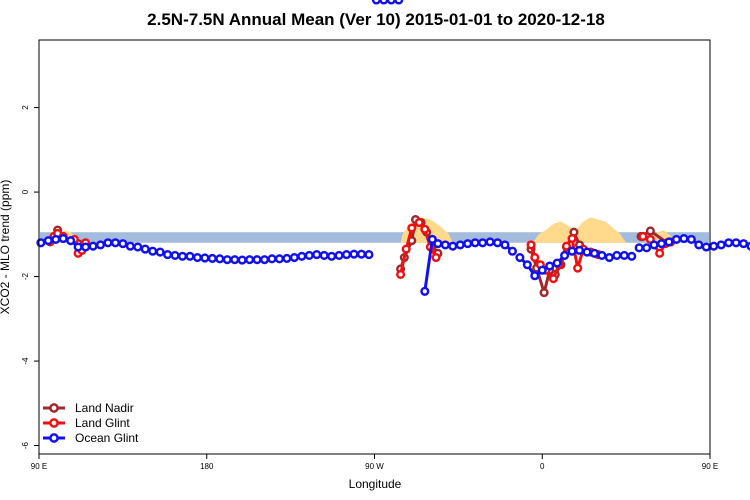 The width and height of the screenshot is (750, 500). I want to click on y-tick-label: 2, so click(25, 107).